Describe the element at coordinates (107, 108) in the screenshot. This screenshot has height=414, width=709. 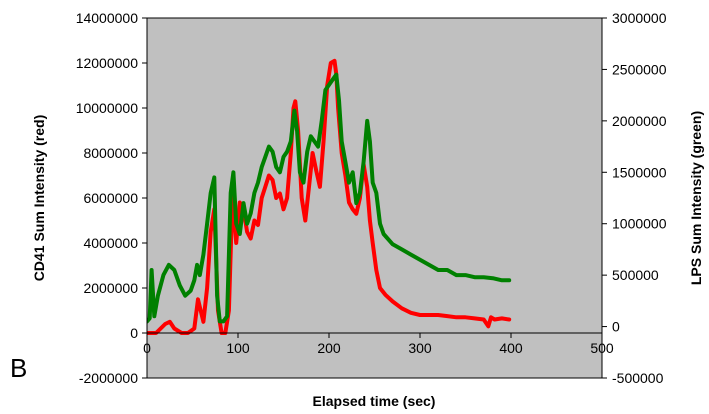
I see `y-left-tick-label: 10000000` at that location.